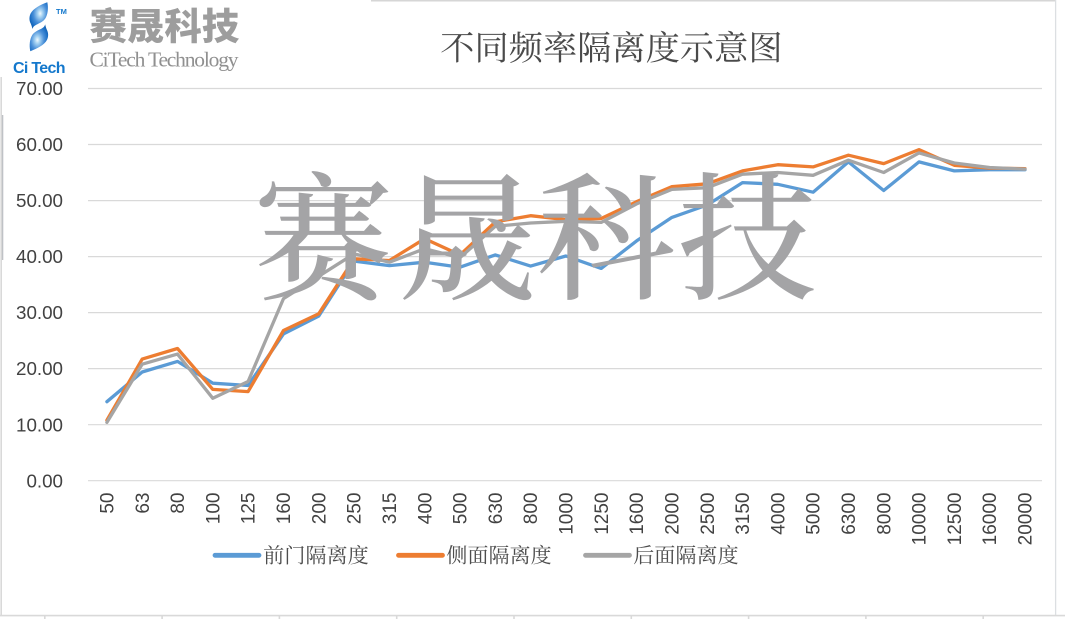 Image resolution: width=1065 pixels, height=624 pixels. I want to click on svg-text: 80, so click(178, 503).